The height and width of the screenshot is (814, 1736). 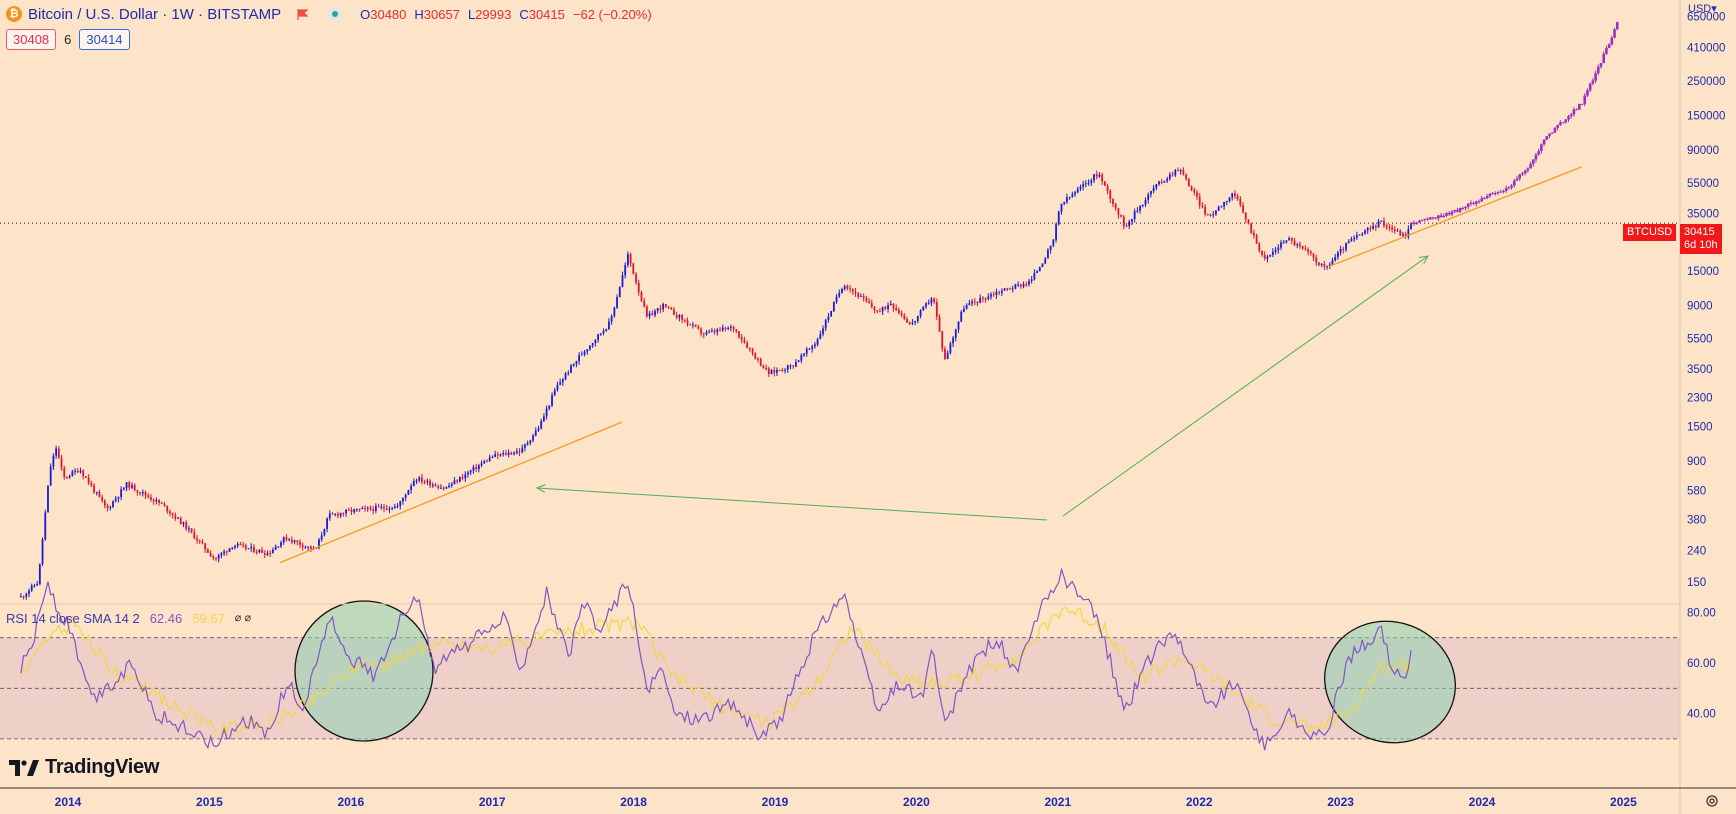 What do you see at coordinates (155, 14) in the screenshot?
I see `symbol-title: Bitcoin / U.S. Dollar · 1W · BITSTAMP` at bounding box center [155, 14].